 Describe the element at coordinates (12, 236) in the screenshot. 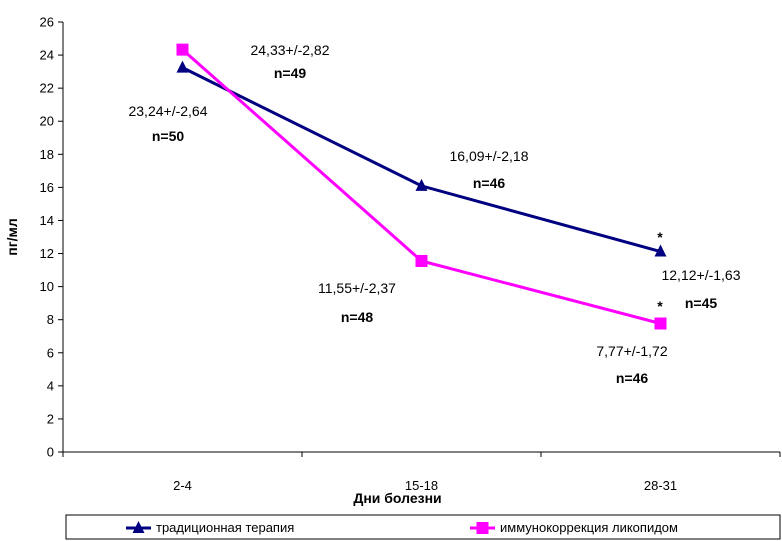

I see `y-axis-label: пг/мл` at that location.